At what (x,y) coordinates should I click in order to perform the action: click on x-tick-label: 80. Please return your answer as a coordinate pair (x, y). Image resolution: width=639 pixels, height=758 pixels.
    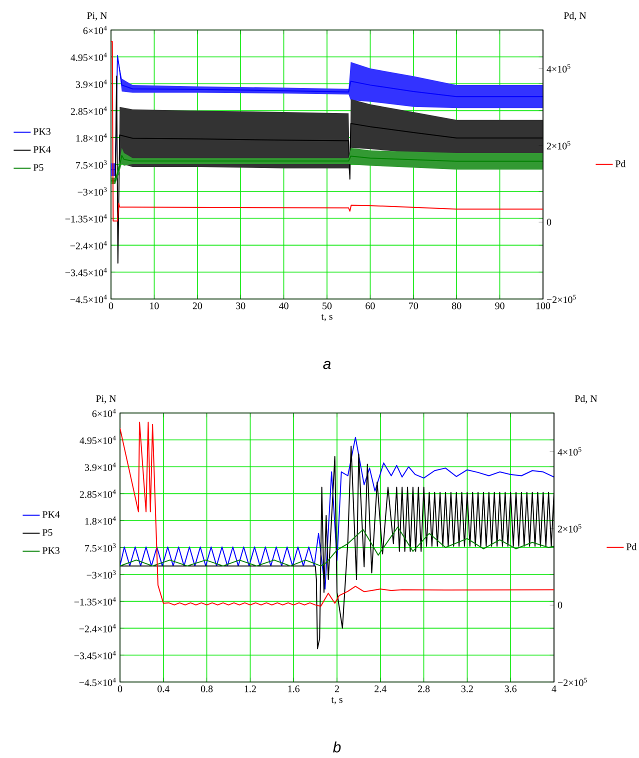
    Looking at the image, I should click on (457, 306).